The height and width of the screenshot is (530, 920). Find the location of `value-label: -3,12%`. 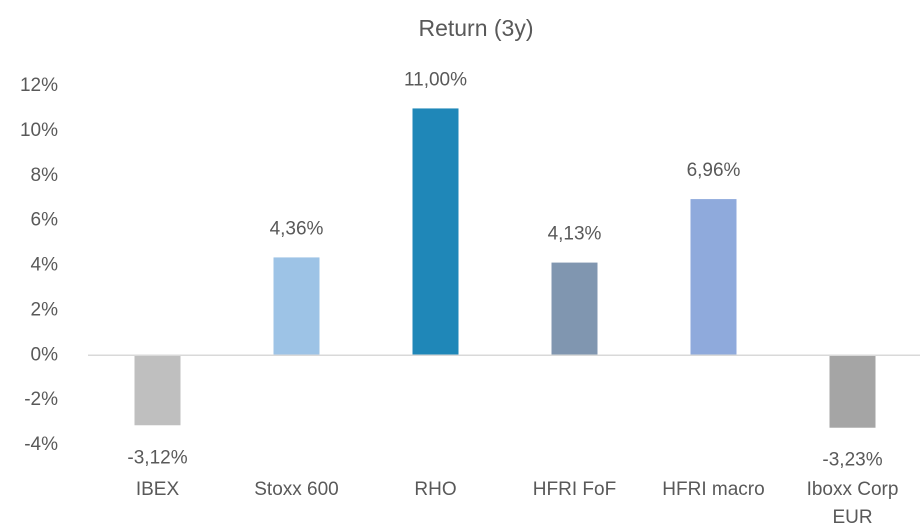

value-label: -3,12% is located at coordinates (157, 457).